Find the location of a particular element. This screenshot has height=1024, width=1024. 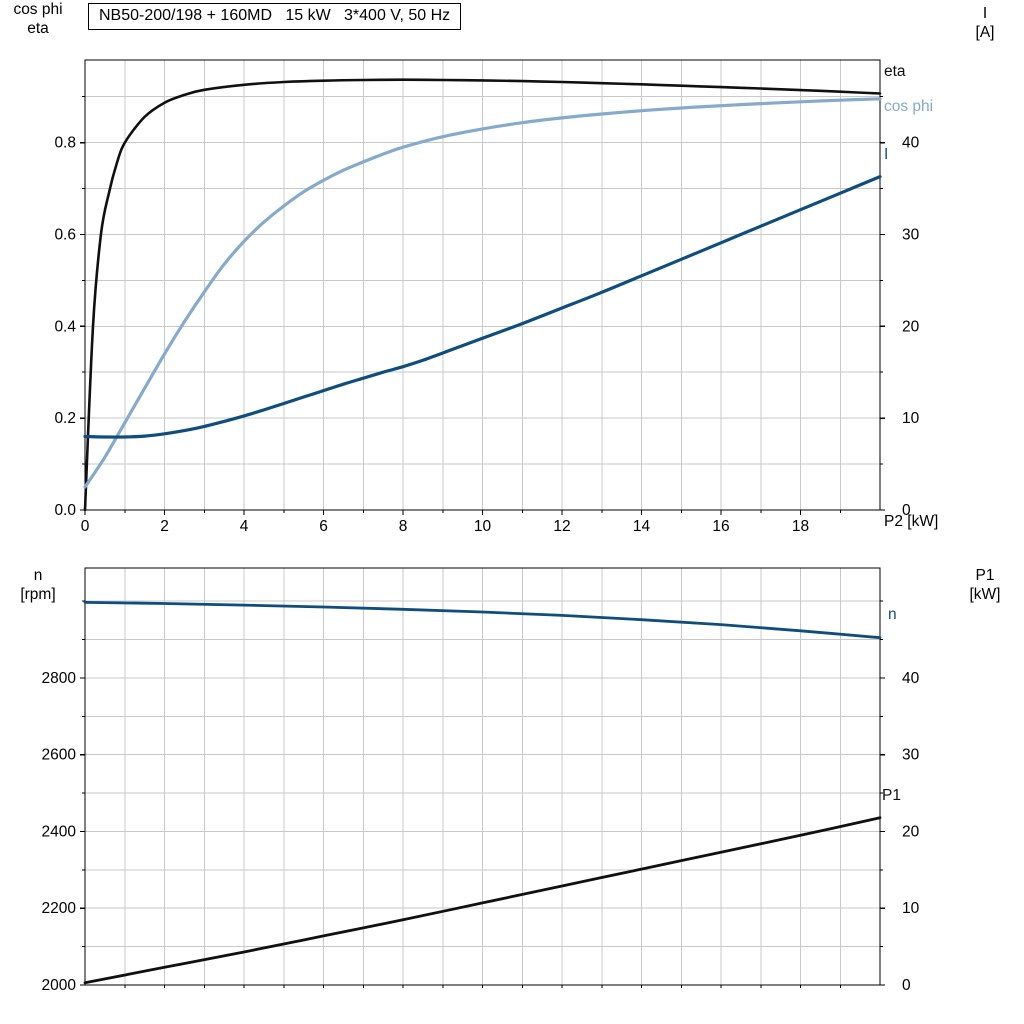

y-left-tick-label: 2600 is located at coordinates (59, 755).